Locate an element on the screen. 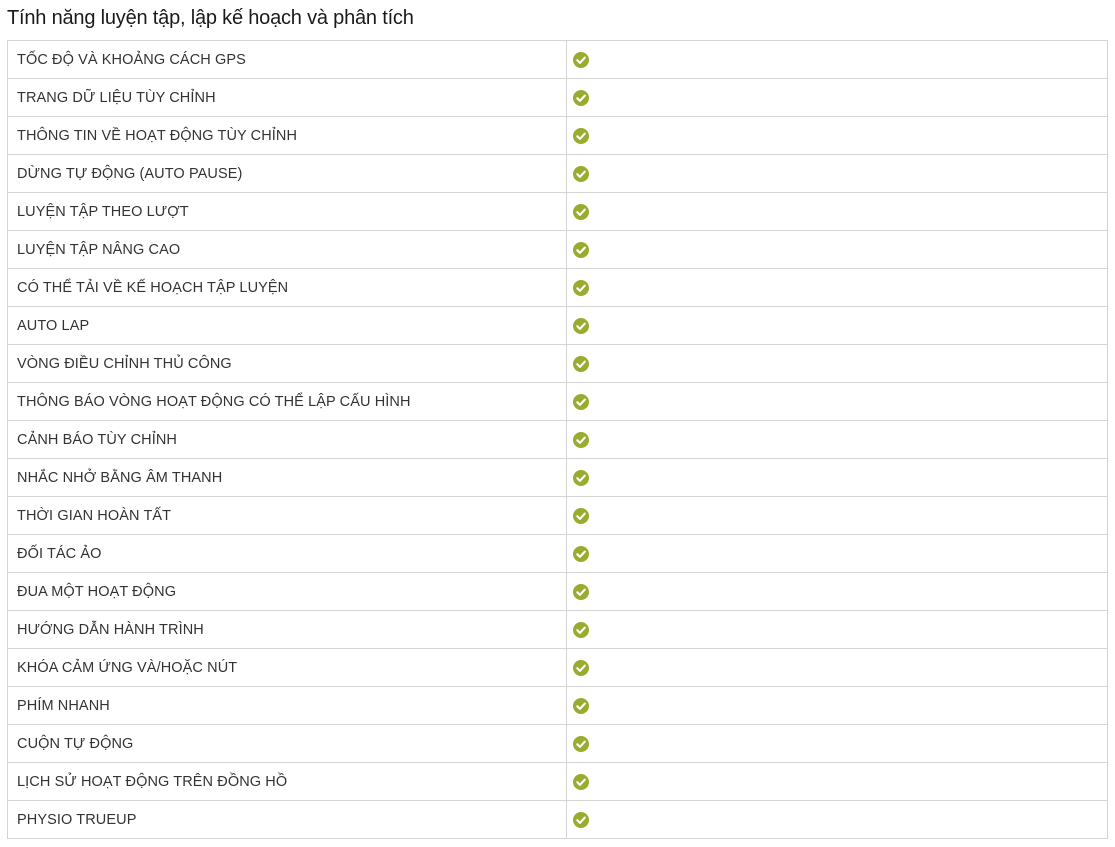  feature-label: DỪNG TỰ ĐỘNG (AUTO PAUSE) is located at coordinates (287, 173).